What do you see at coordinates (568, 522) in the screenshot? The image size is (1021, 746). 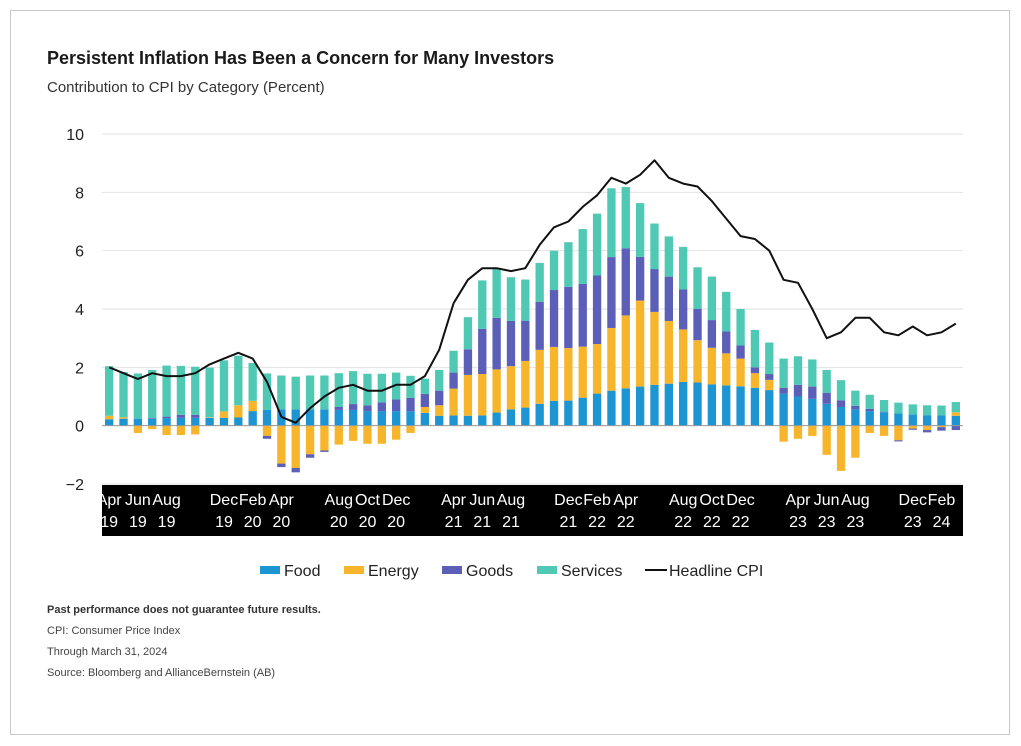 I see `x-tick-year: 21` at bounding box center [568, 522].